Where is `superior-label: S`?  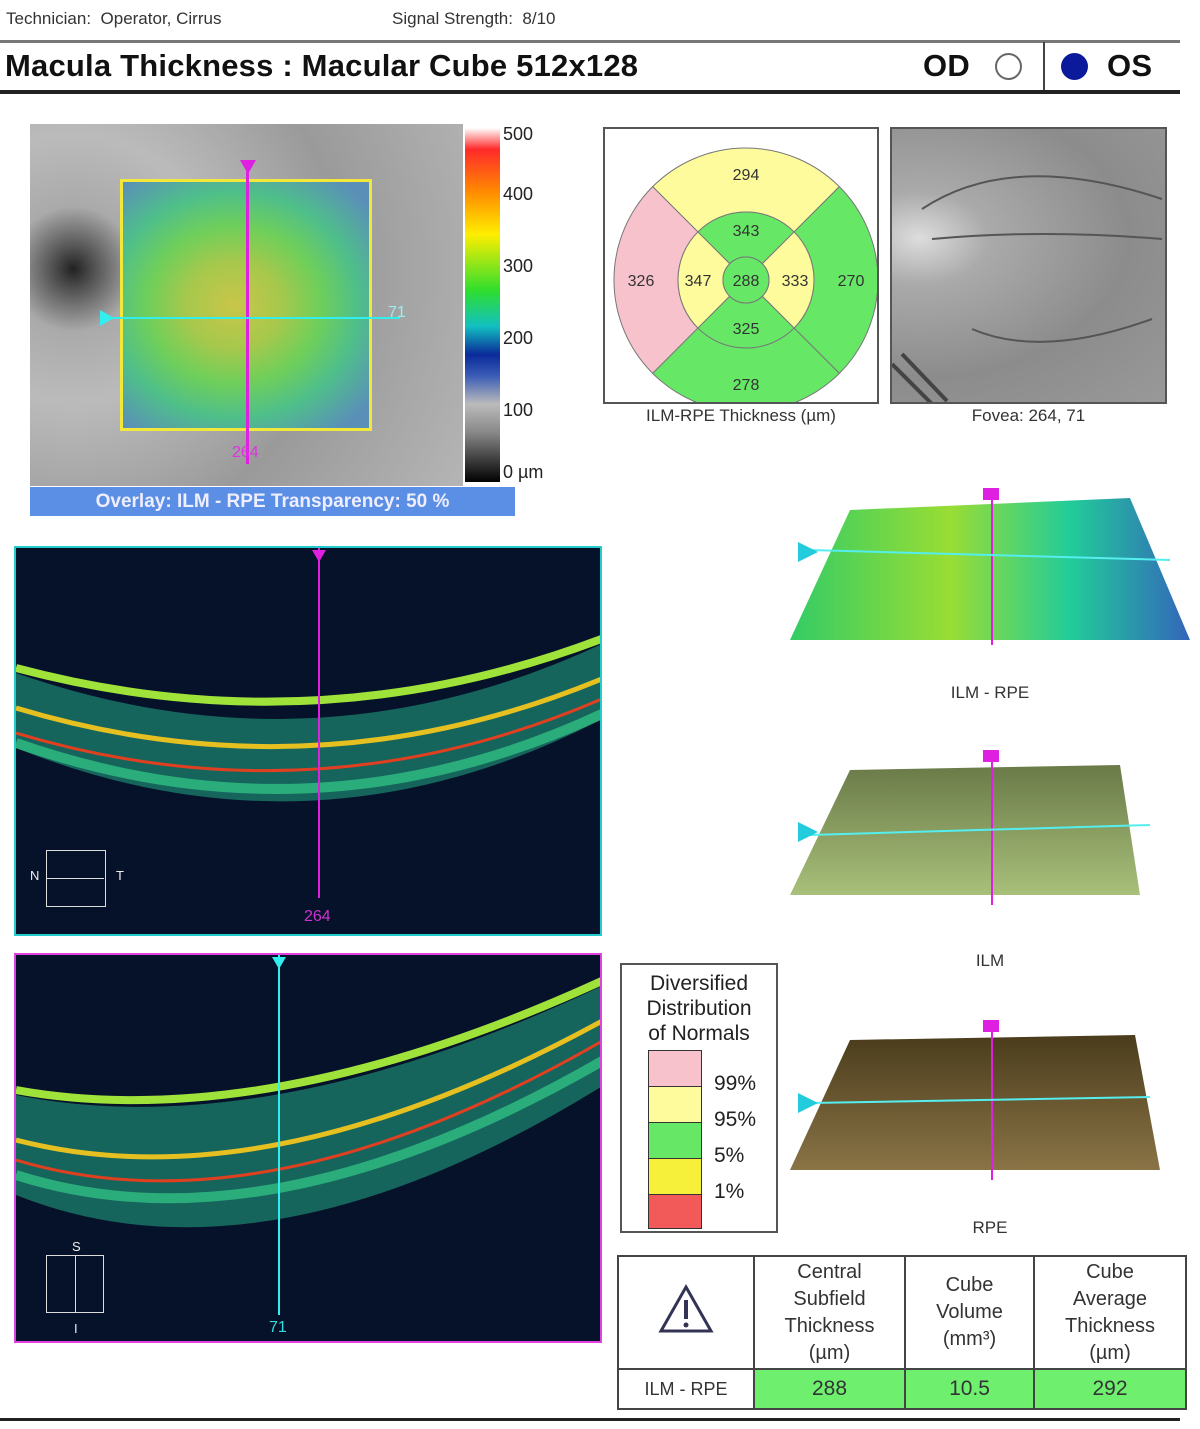 superior-label: S is located at coordinates (76, 1246).